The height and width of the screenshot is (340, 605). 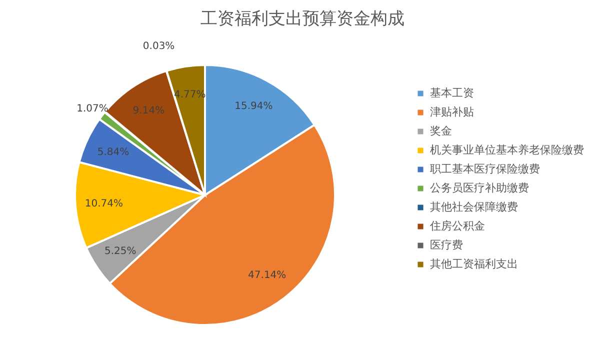 I want to click on legend-label: 津贴补贴, so click(x=452, y=112).